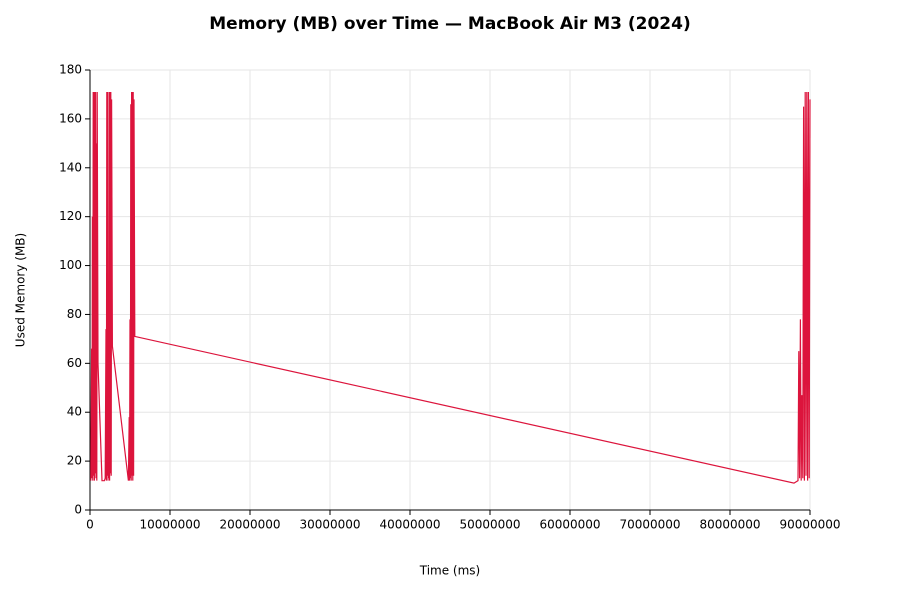  What do you see at coordinates (569, 525) in the screenshot?
I see `x-tick-label: 60000000` at bounding box center [569, 525].